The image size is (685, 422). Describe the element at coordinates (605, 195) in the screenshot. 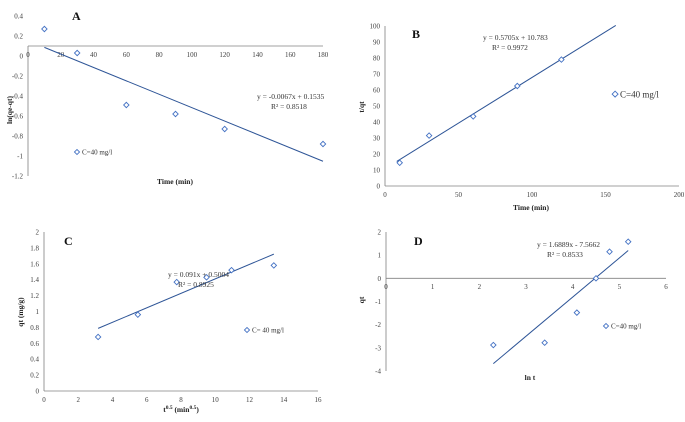

I see `panel-b-xtick-label: 150` at that location.